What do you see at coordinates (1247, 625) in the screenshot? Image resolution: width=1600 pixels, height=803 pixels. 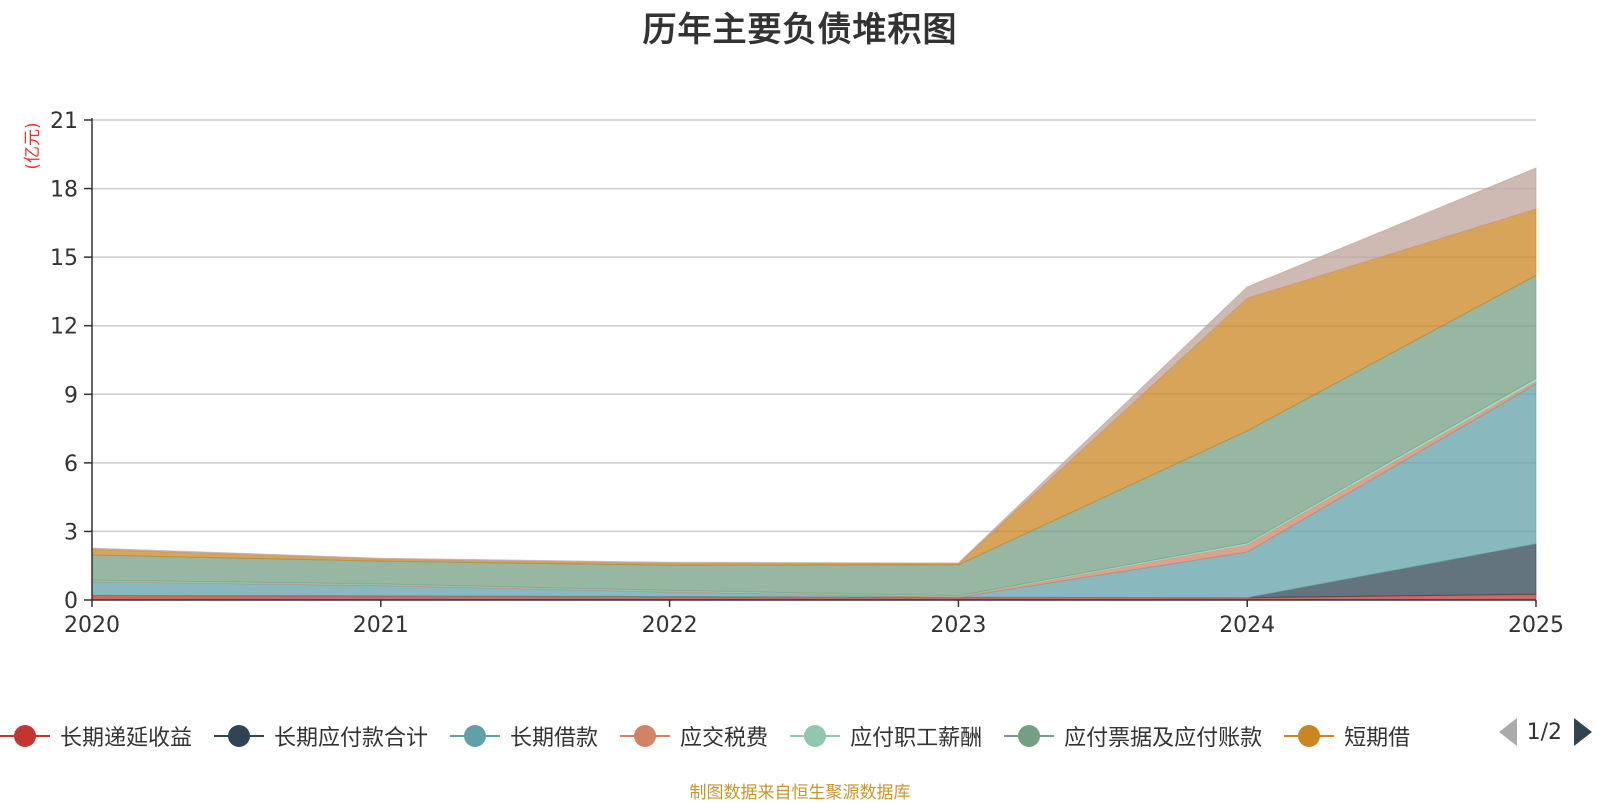 I see `x-tick-label: 2024` at bounding box center [1247, 625].